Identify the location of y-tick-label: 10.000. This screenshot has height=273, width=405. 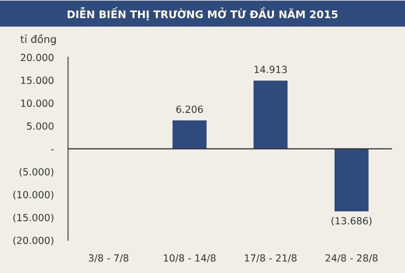
(37, 103).